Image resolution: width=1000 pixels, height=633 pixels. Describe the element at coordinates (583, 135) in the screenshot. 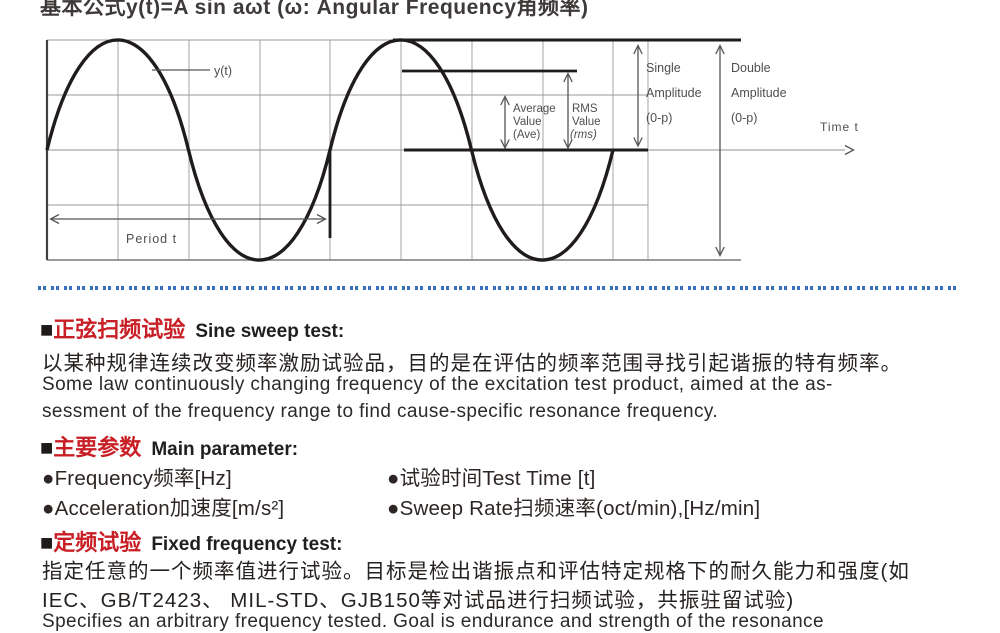

I see `rms-value-label-line3: (rms)` at that location.